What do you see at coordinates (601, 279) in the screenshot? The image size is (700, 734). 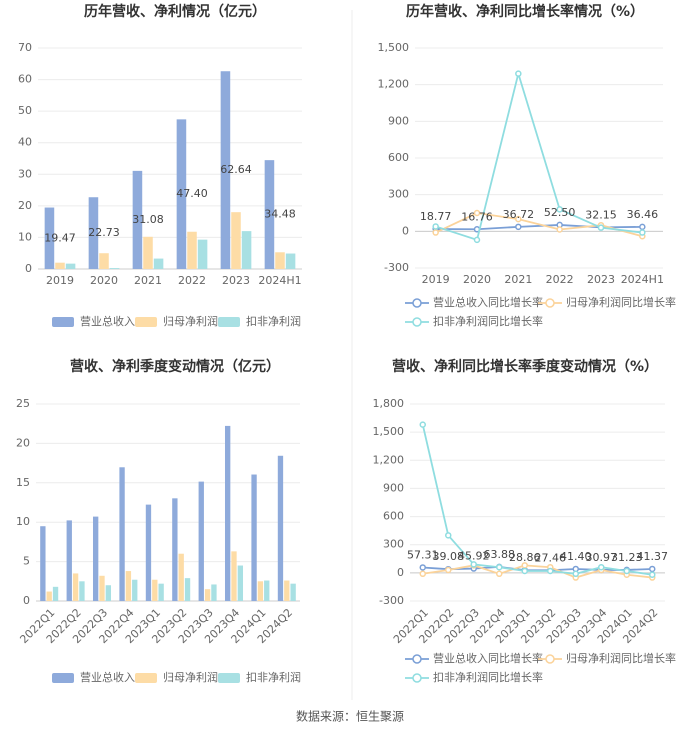 I see `x-tick-label: 2023` at bounding box center [601, 279].